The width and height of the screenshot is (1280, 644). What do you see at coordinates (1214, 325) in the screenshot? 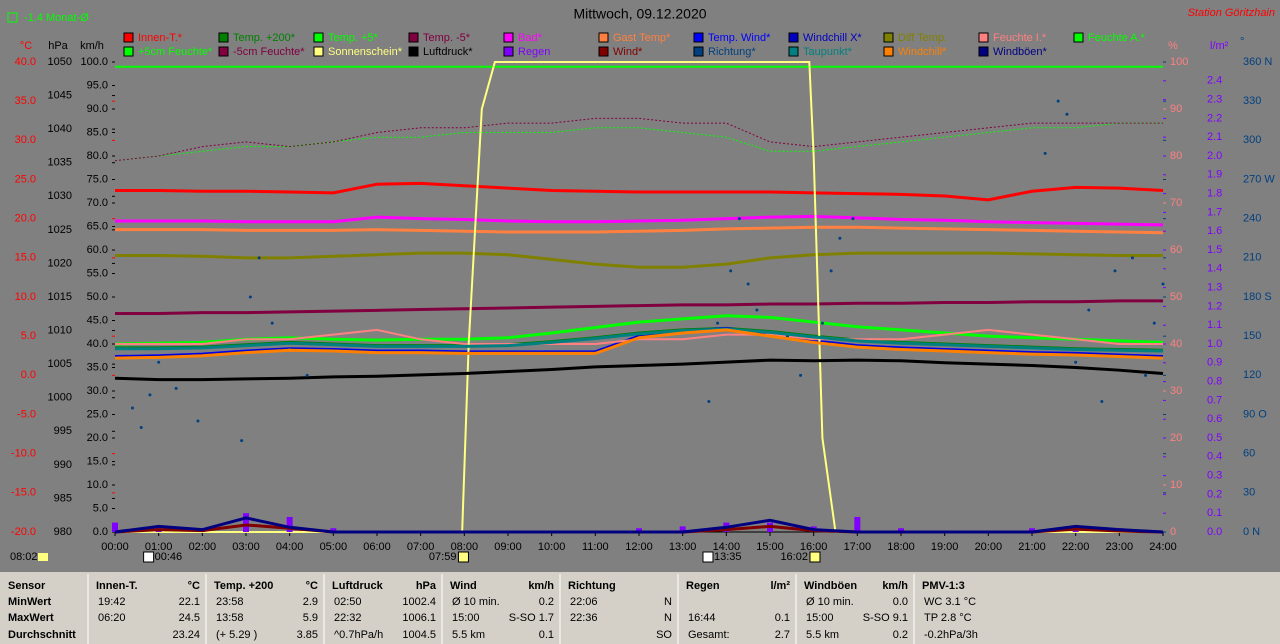
I see `y-tick-label: 1.1` at bounding box center [1214, 325].